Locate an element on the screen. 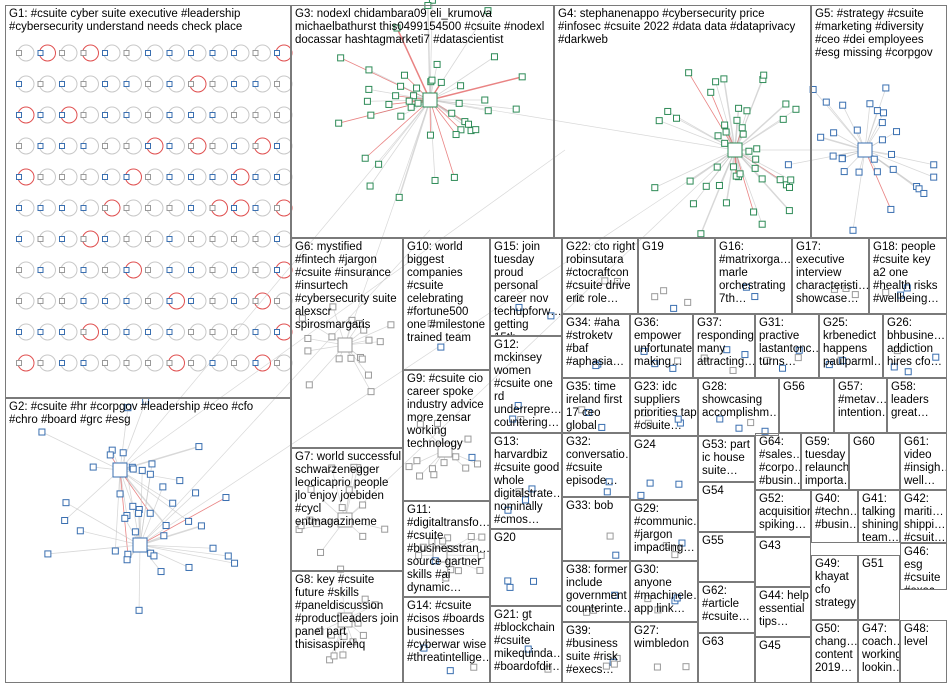 The width and height of the screenshot is (950, 688). hub-node is located at coordinates (430, 100).